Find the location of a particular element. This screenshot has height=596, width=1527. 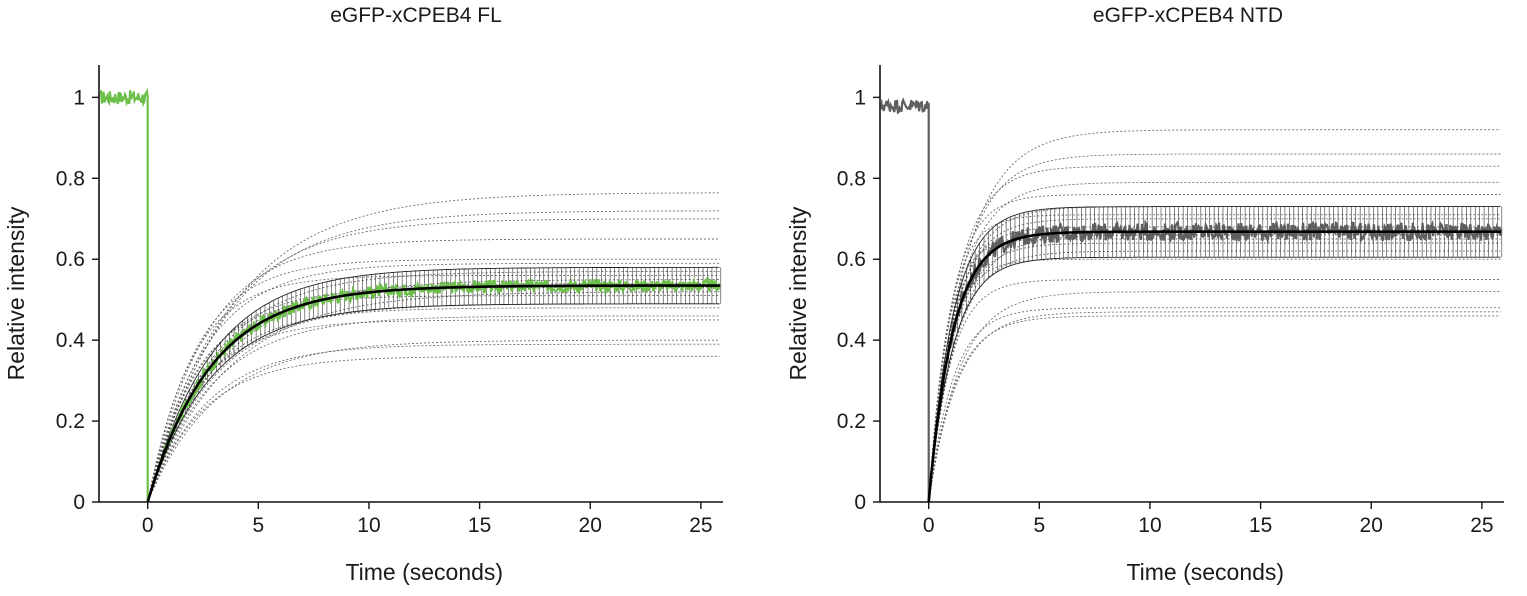

mean-fit-curve is located at coordinates (433, 393).